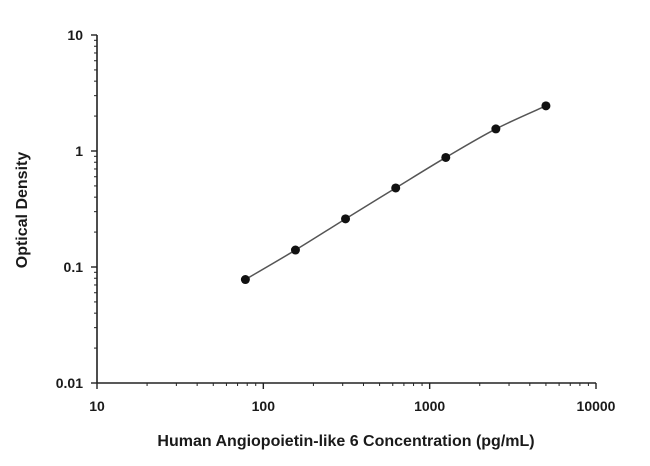 Image resolution: width=650 pixels, height=466 pixels. What do you see at coordinates (69, 383) in the screenshot?
I see `y-tick-label: 0.01` at bounding box center [69, 383].